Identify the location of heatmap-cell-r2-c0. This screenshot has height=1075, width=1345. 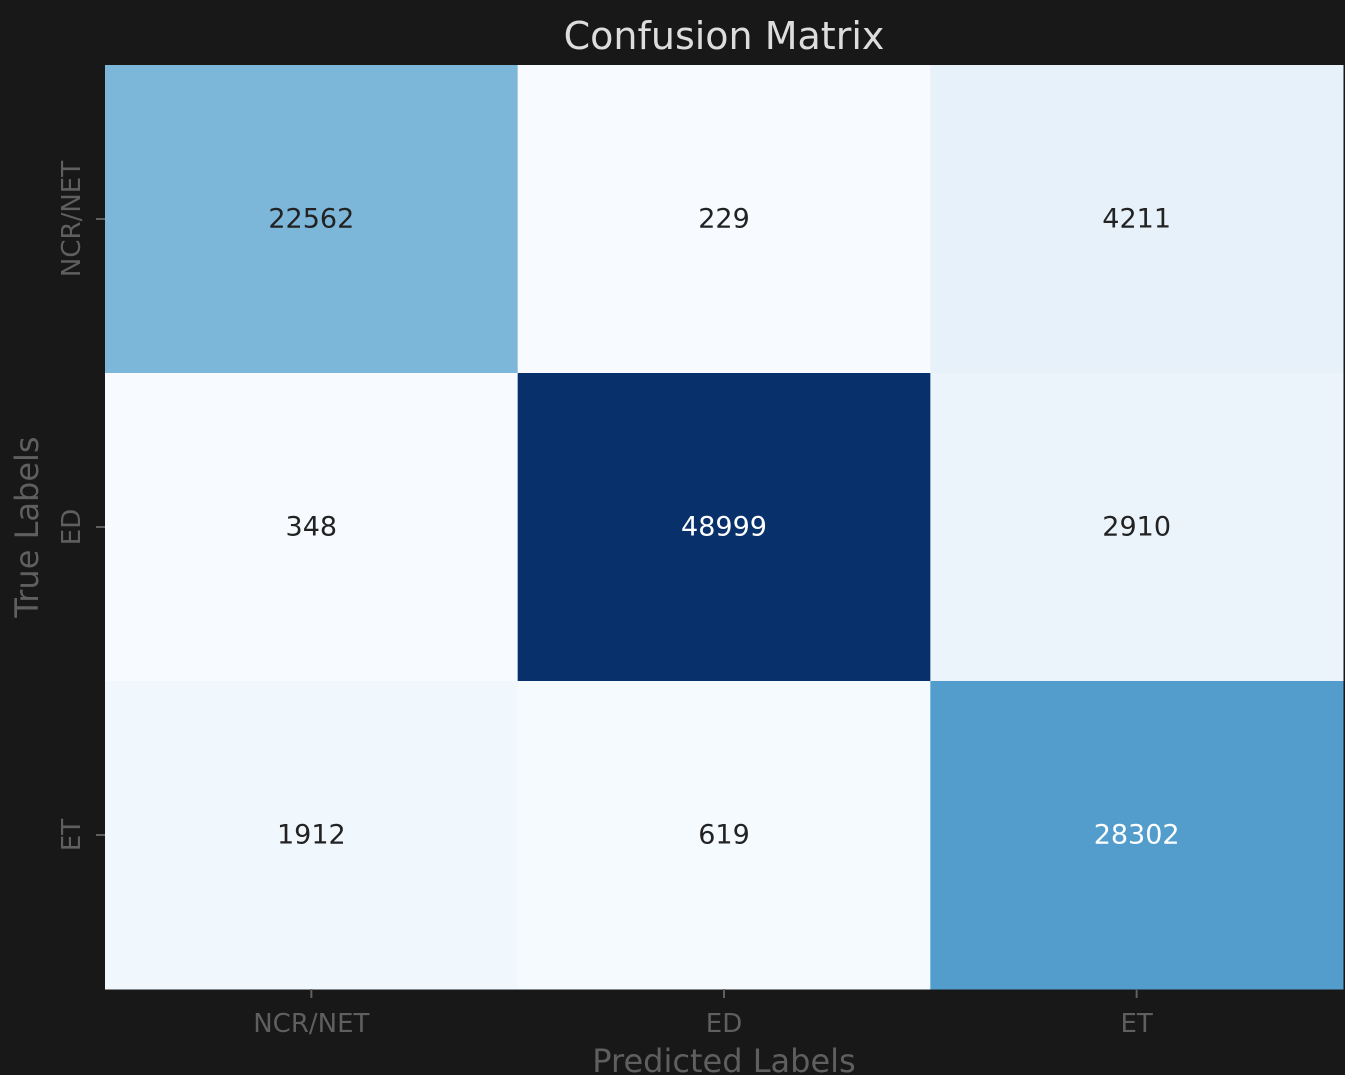
(312, 835).